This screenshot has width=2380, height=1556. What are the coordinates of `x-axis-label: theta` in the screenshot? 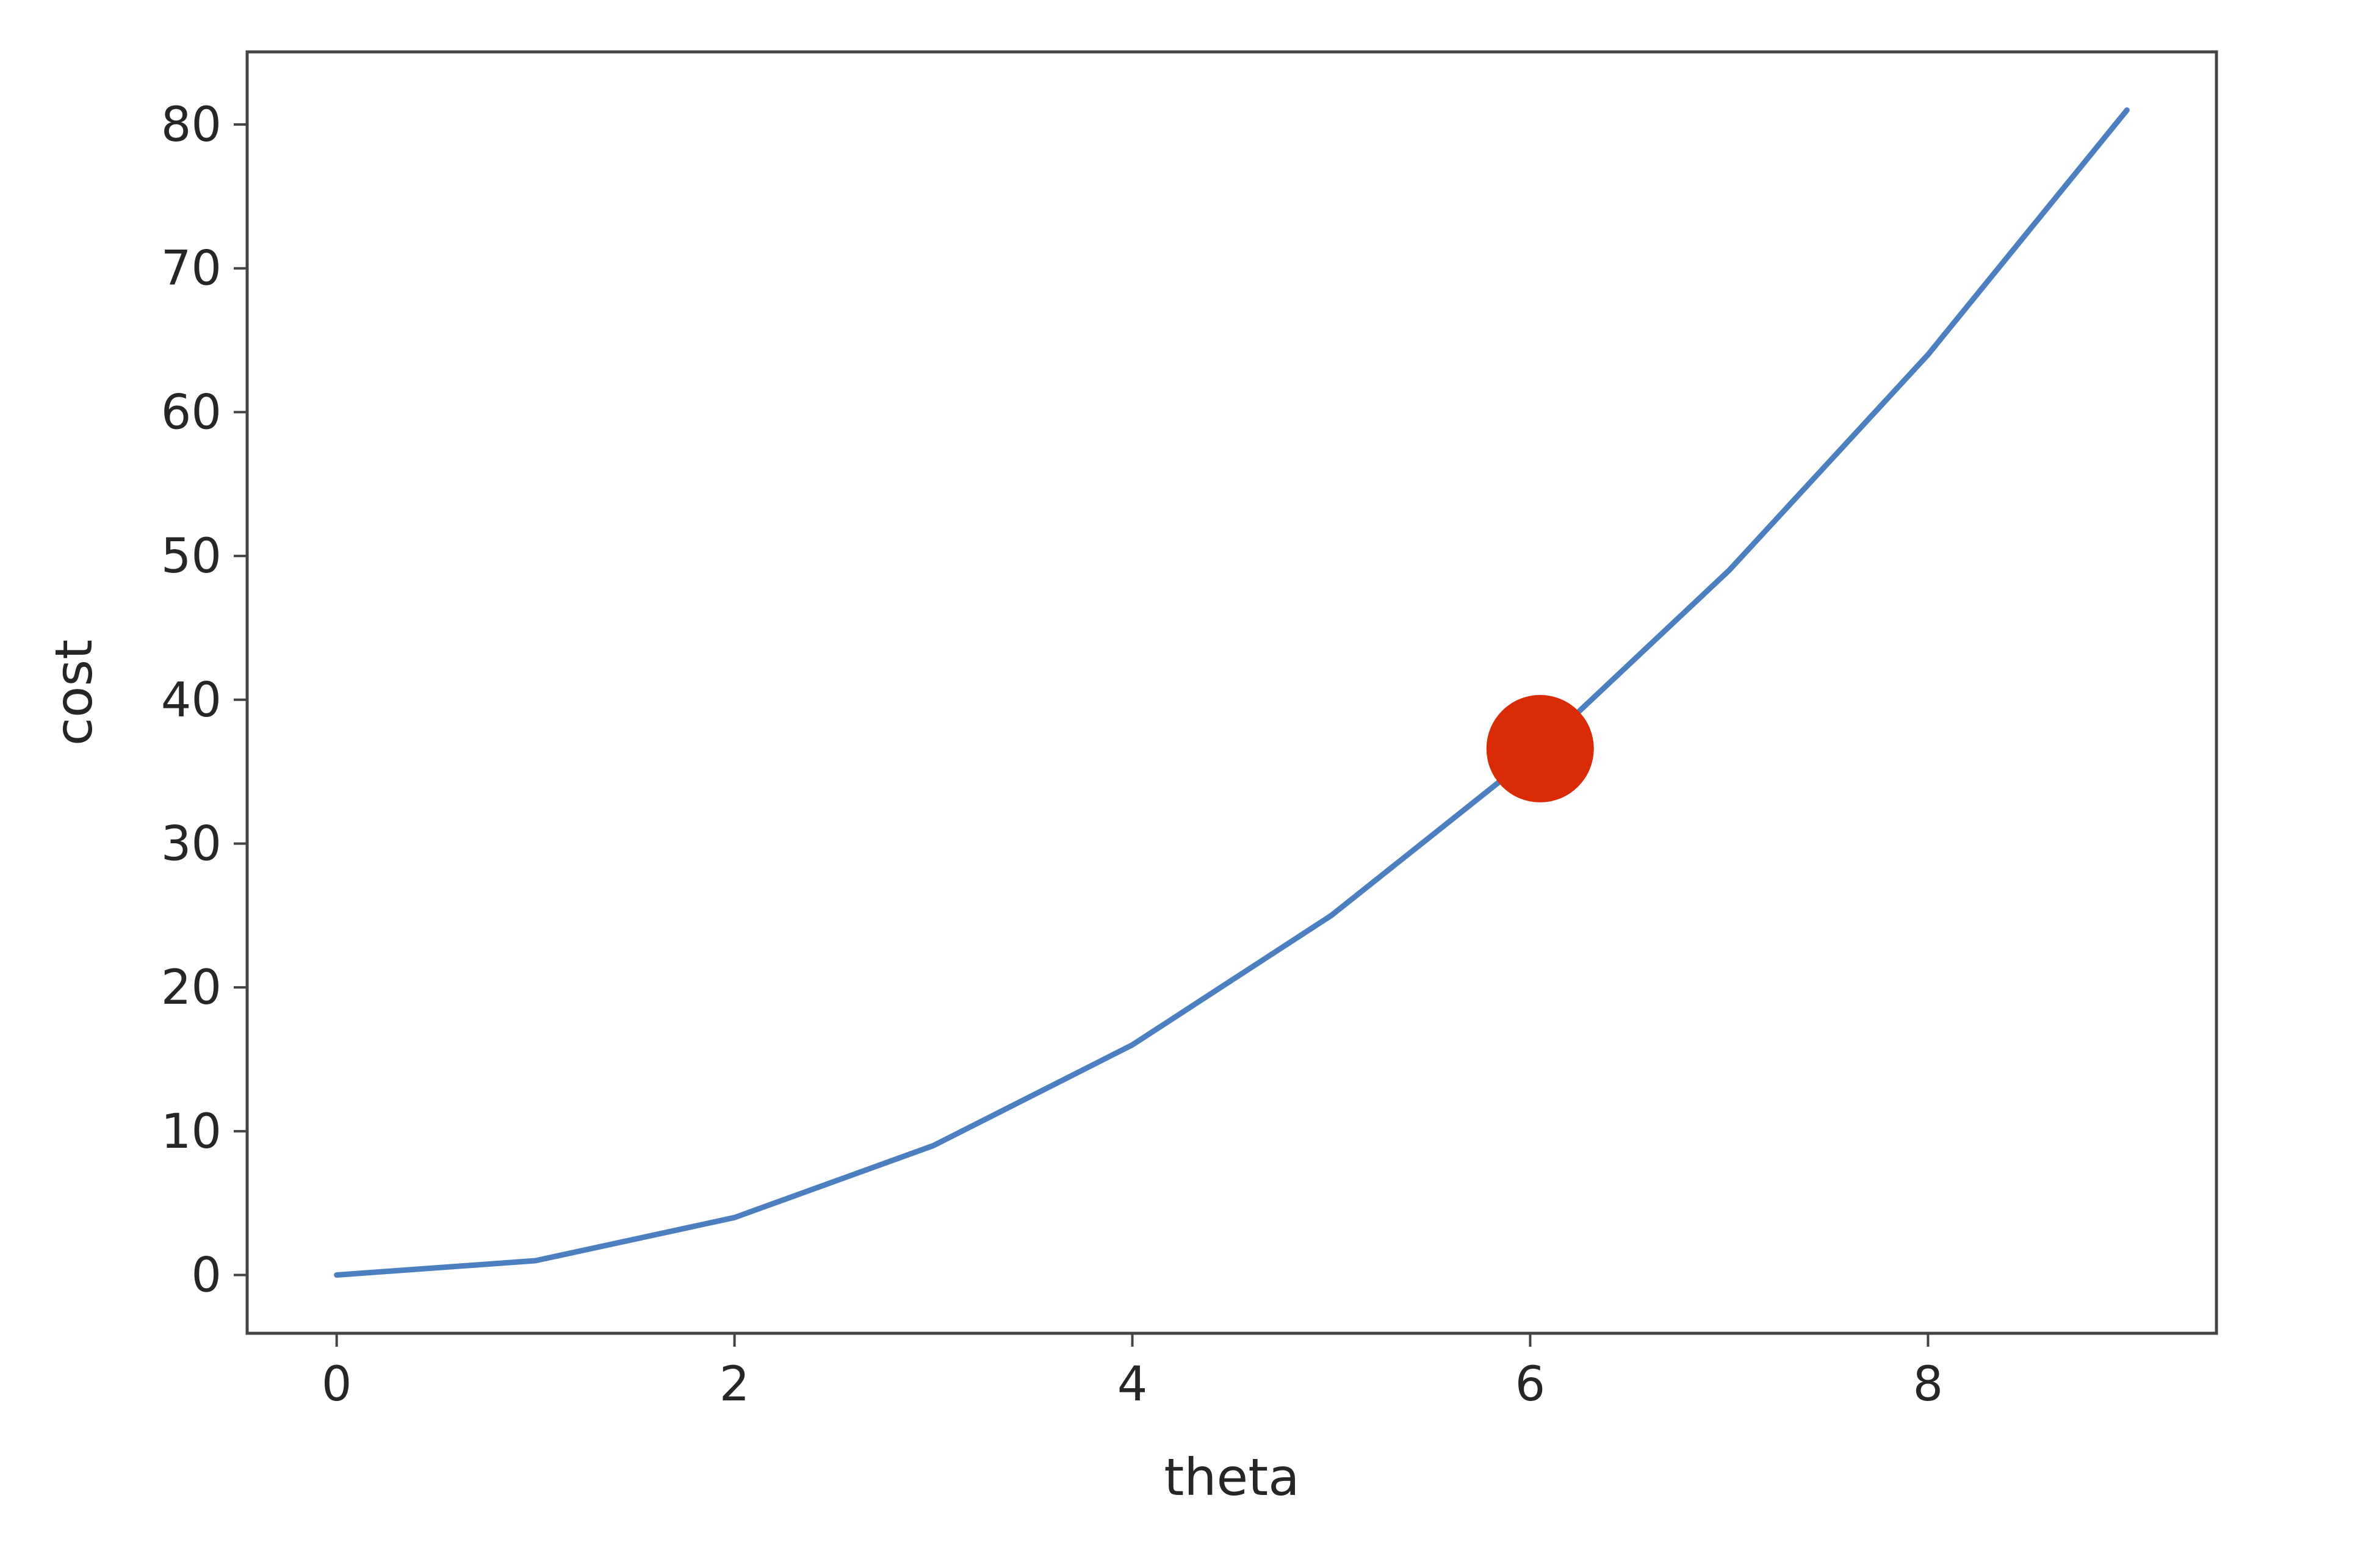 It's located at (1231, 1477).